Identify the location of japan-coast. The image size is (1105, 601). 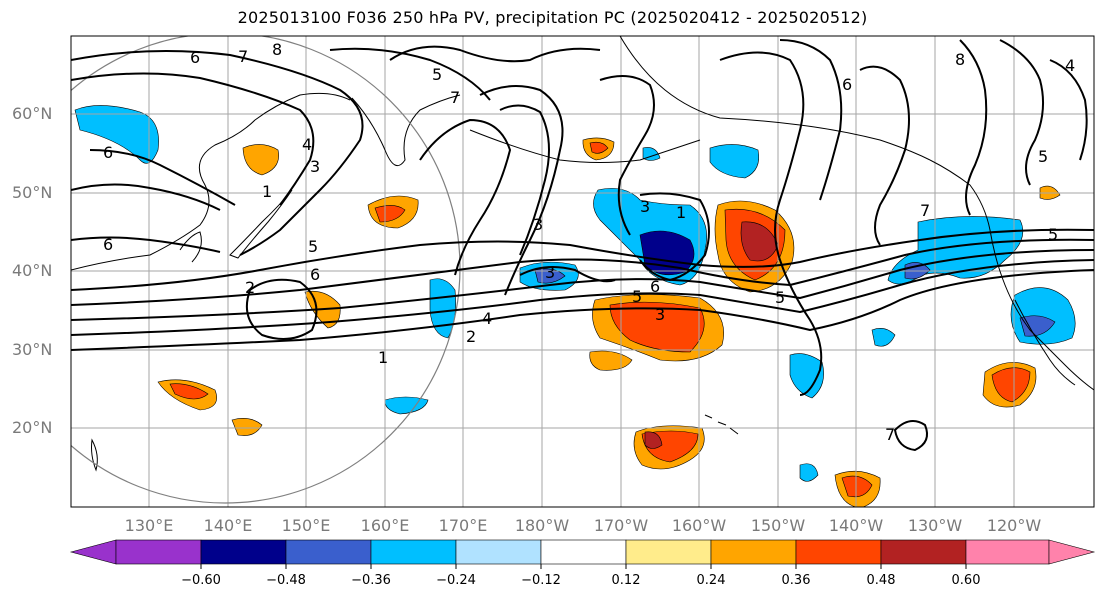
(261, 224).